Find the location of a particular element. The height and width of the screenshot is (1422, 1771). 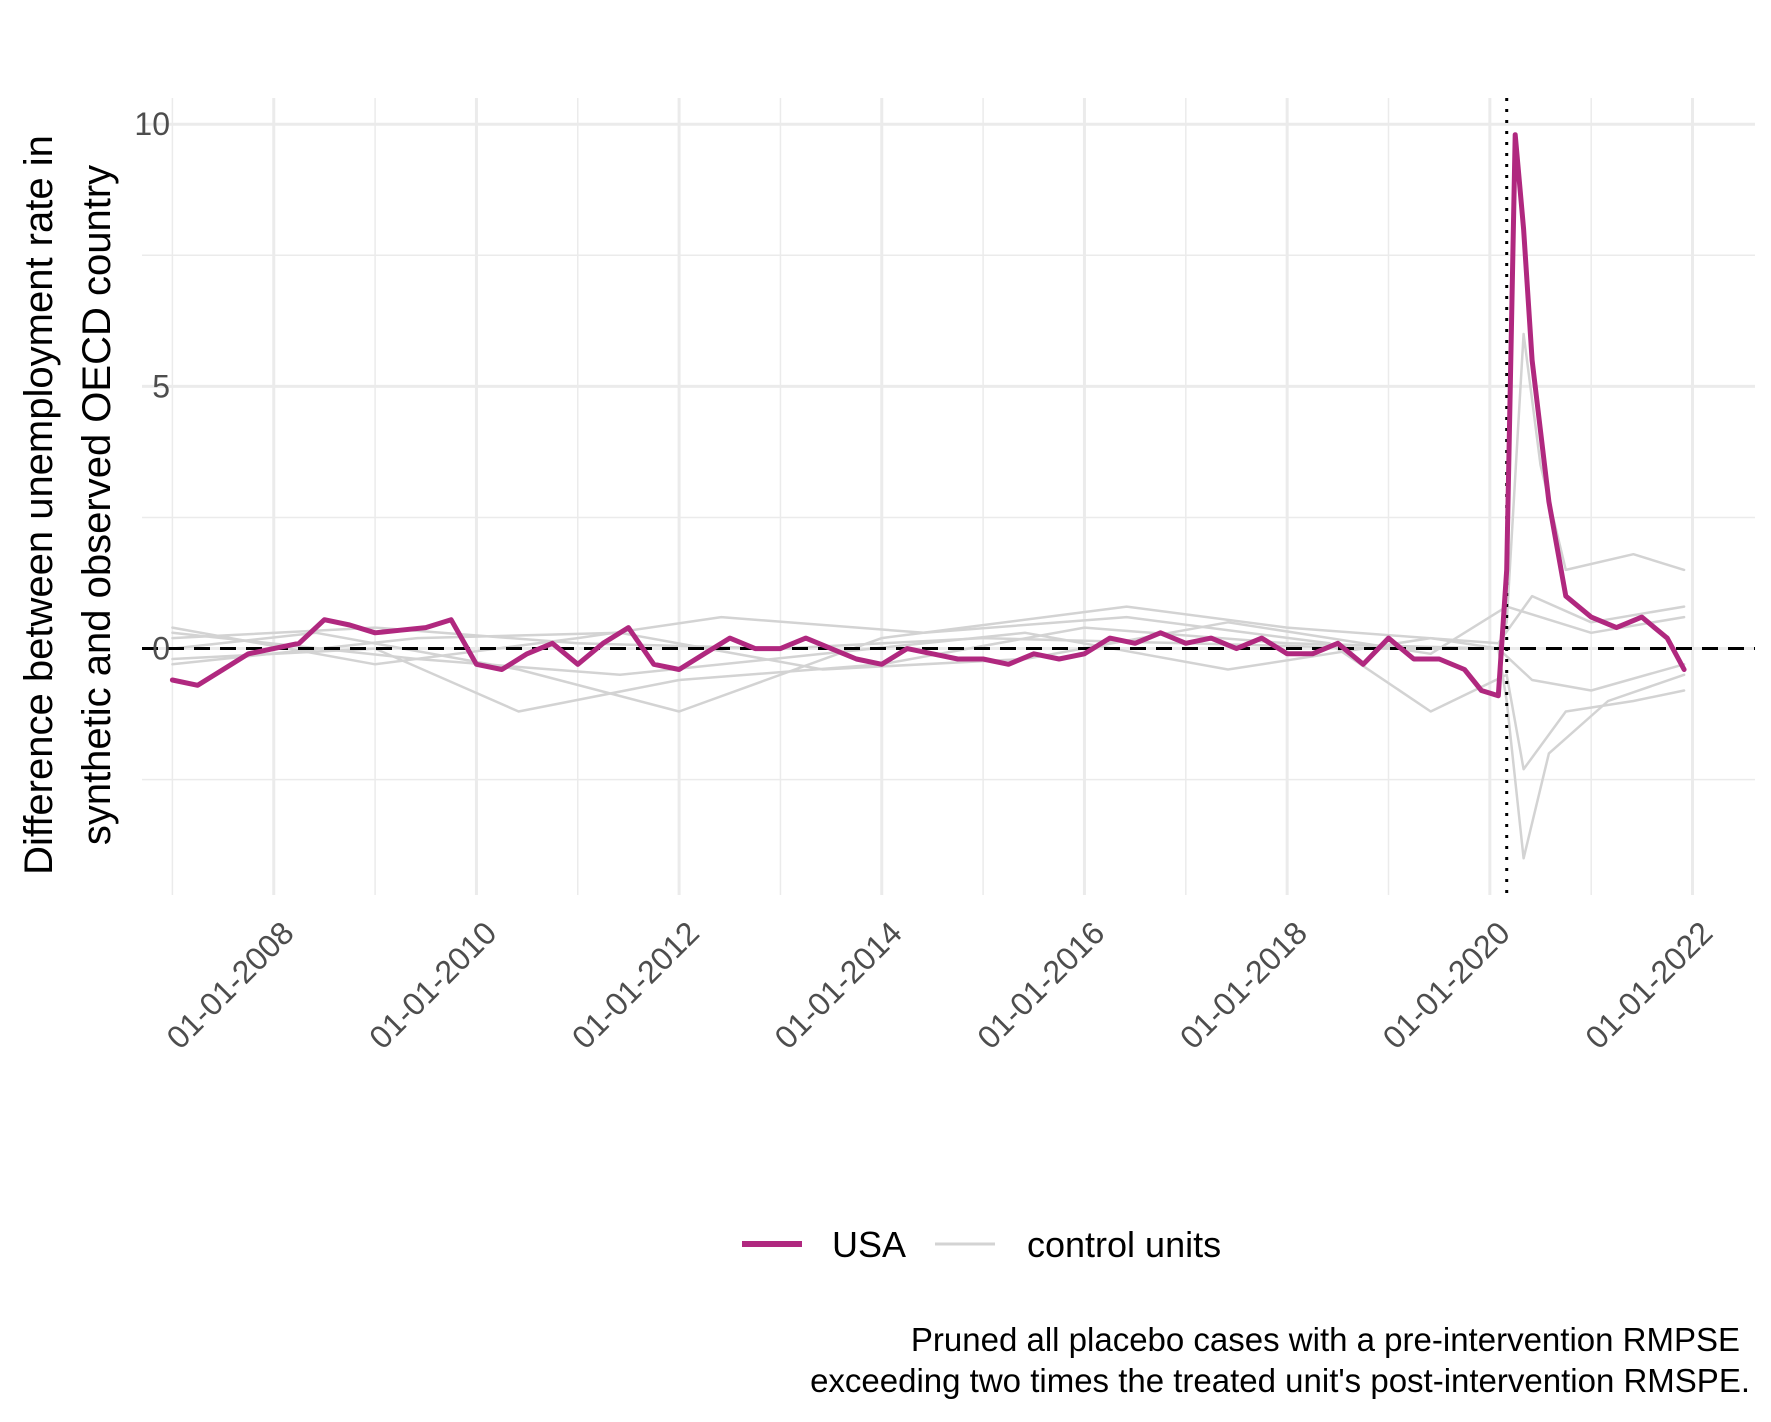

x-tick-label: 01-01-2020 is located at coordinates (1446, 984).